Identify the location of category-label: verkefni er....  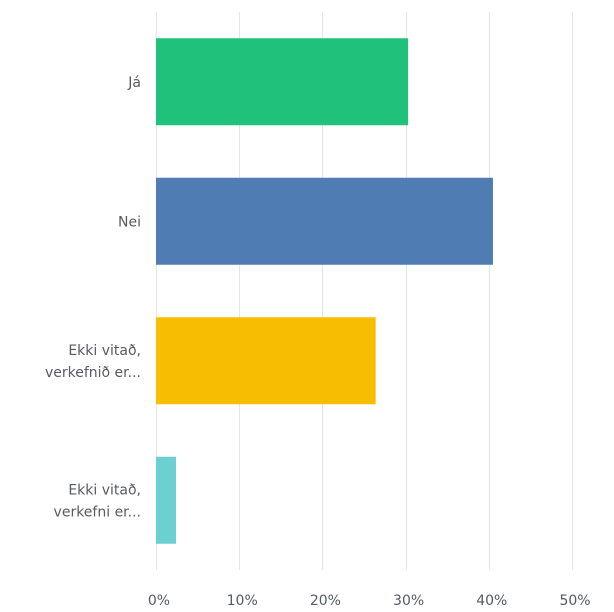
(97, 512).